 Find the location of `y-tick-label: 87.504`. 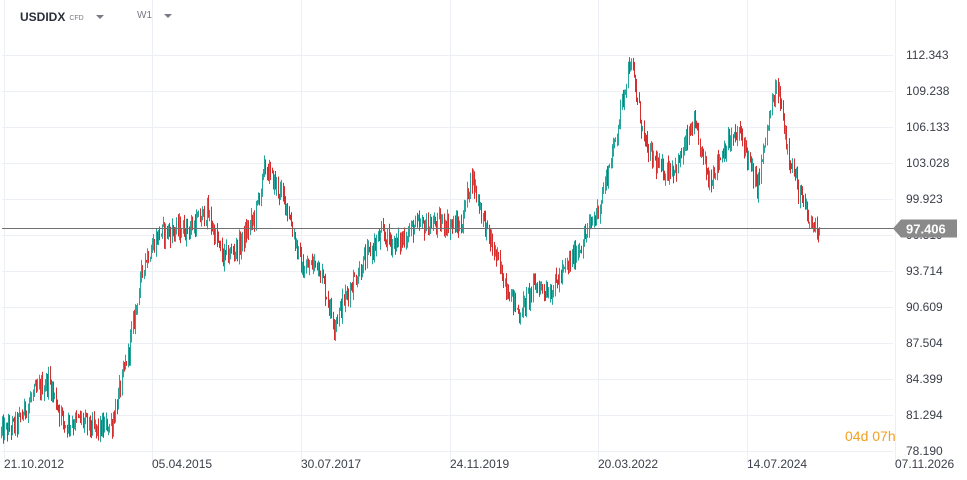

y-tick-label: 87.504 is located at coordinates (924, 343).